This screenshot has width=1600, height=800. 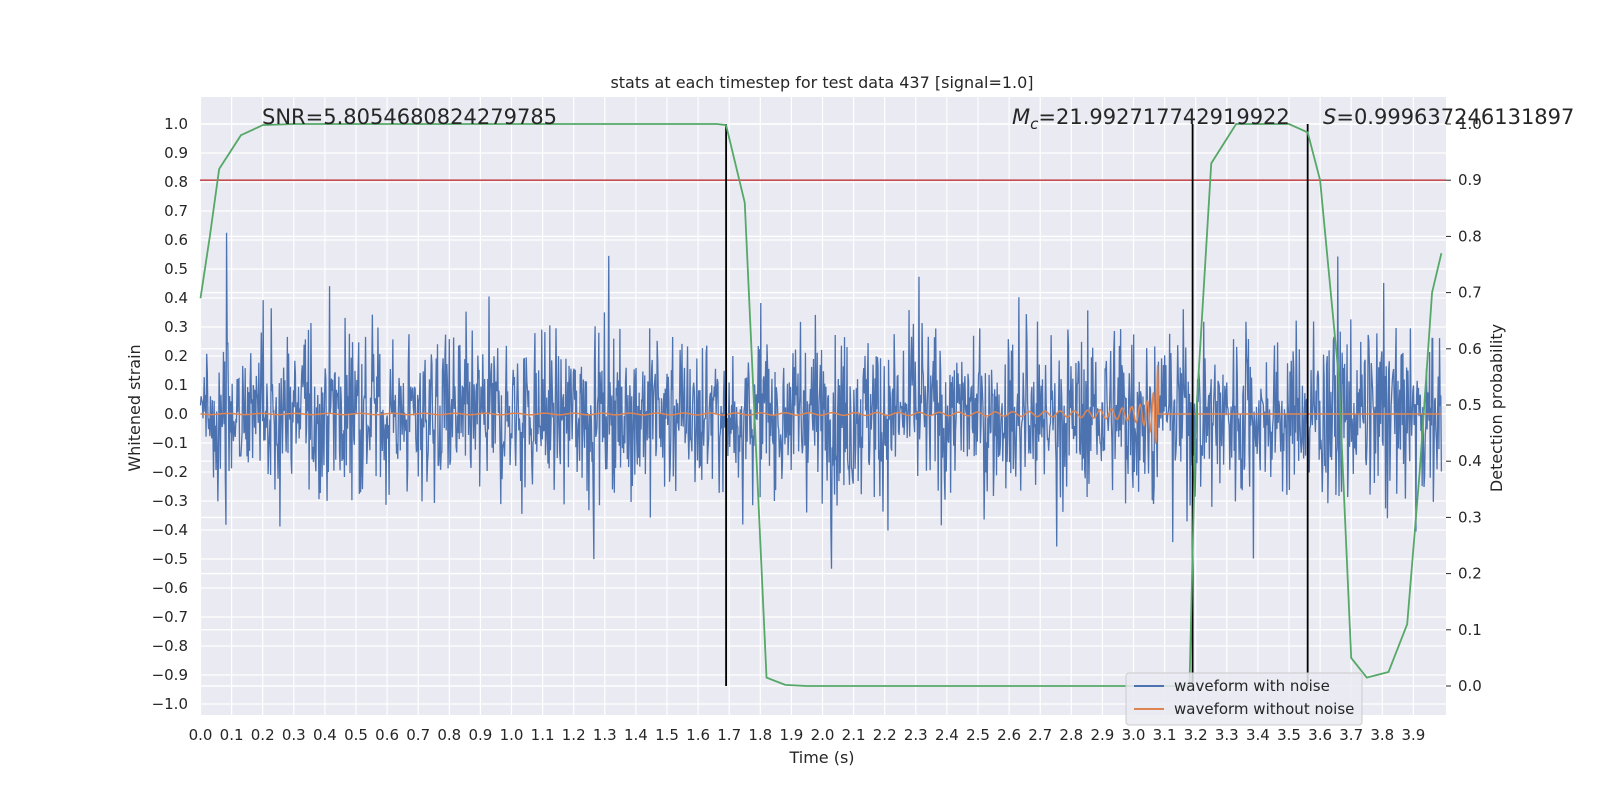 I want to click on y-tick-label: −0.5, so click(x=170, y=559).